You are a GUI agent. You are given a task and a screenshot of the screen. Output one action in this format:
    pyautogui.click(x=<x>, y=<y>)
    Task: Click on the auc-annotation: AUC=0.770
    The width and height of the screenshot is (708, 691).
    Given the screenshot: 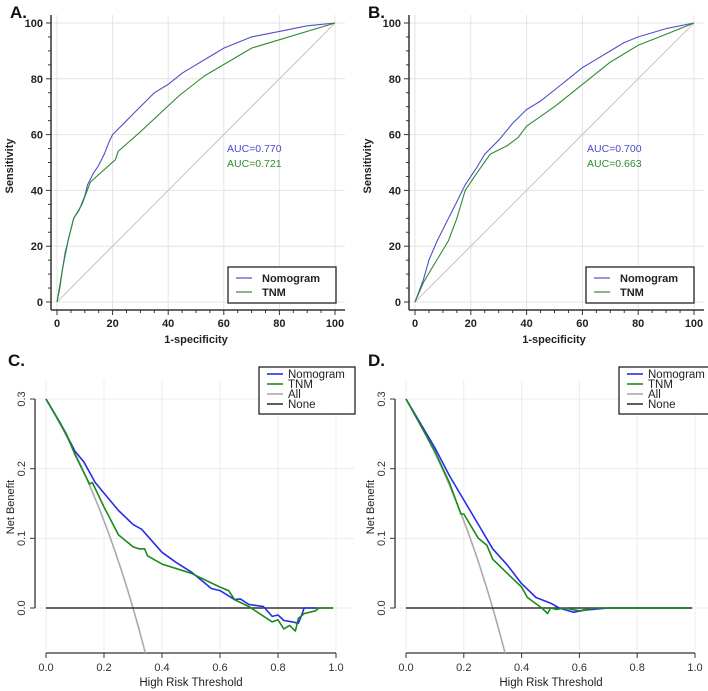 What is the action you would take?
    pyautogui.click(x=254, y=149)
    